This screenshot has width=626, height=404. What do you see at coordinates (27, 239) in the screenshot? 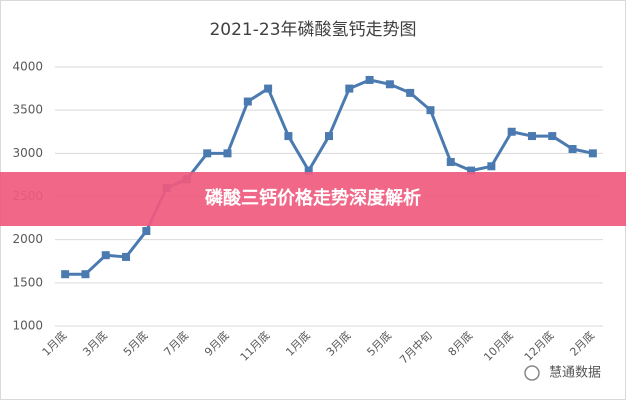
I see `y-tick-label: 2000` at bounding box center [27, 239].